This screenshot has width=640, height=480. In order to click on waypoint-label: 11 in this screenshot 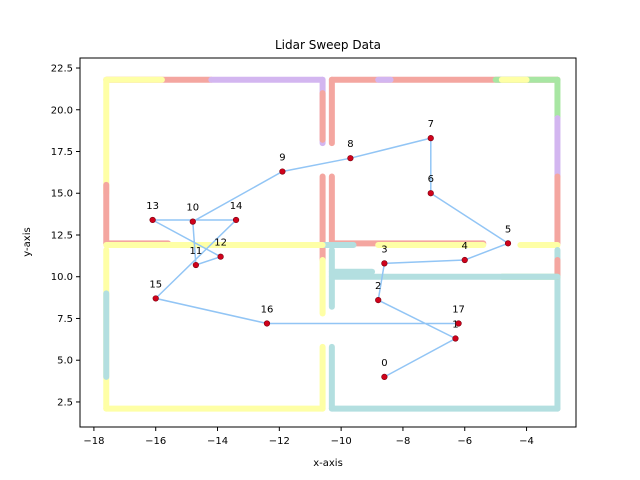, I will do `click(196, 251)`.